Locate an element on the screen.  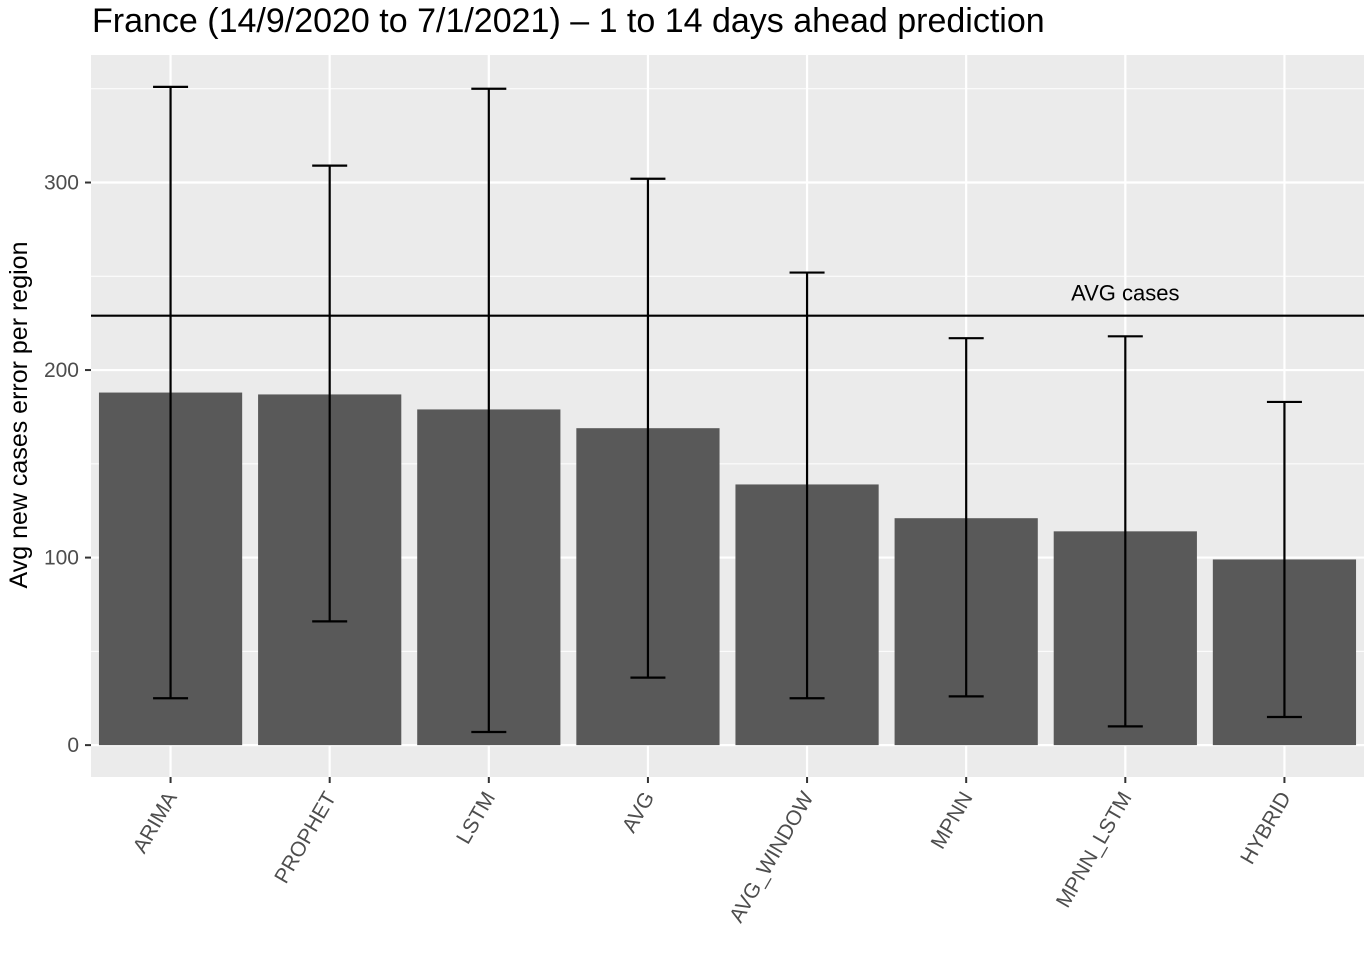
y-axis: 0 100 200 300 is located at coordinates (67, 464).